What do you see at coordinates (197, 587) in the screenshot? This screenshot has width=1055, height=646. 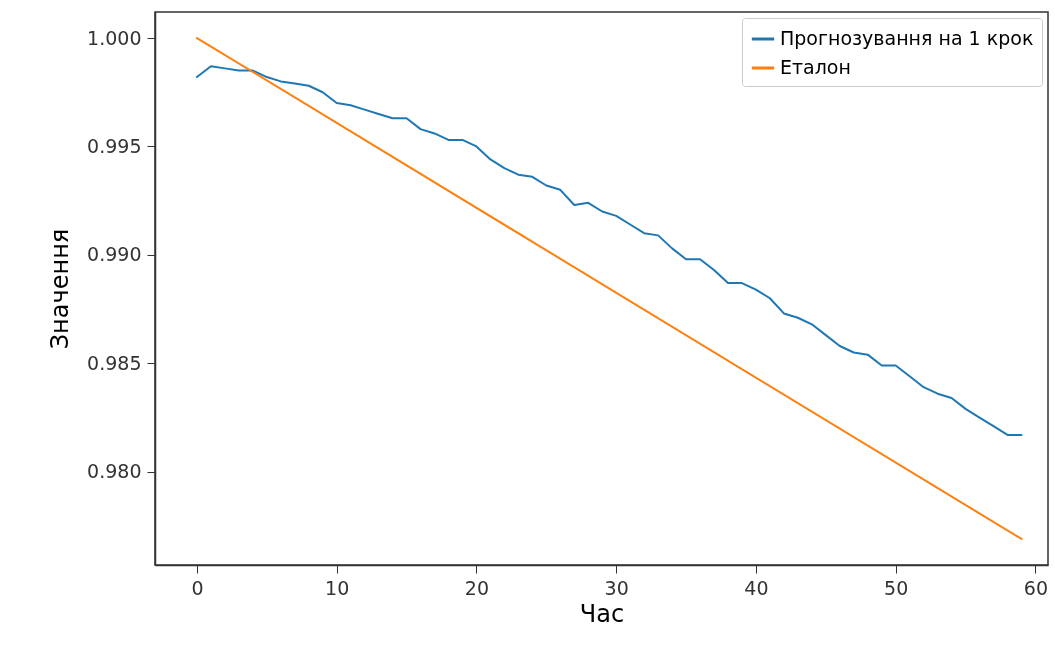 I see `x-tick-label: 0` at bounding box center [197, 587].